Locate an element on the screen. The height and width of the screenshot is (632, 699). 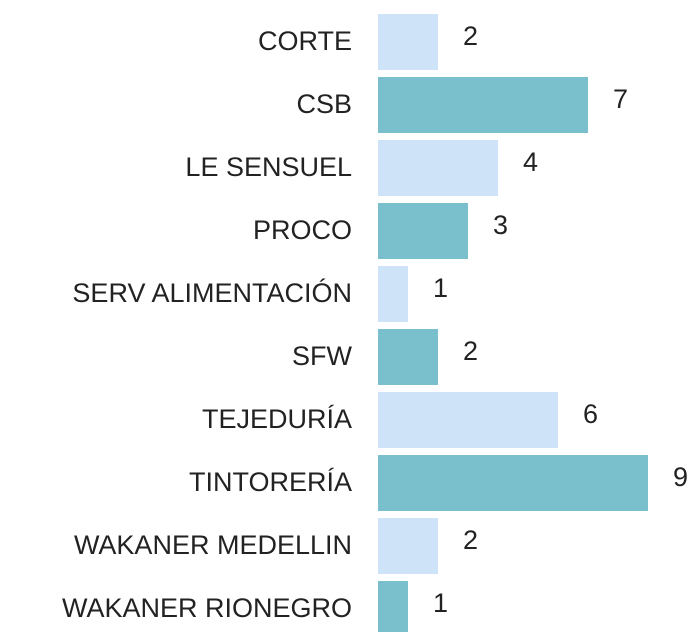
category-label: LE SENSUEL is located at coordinates (268, 167).